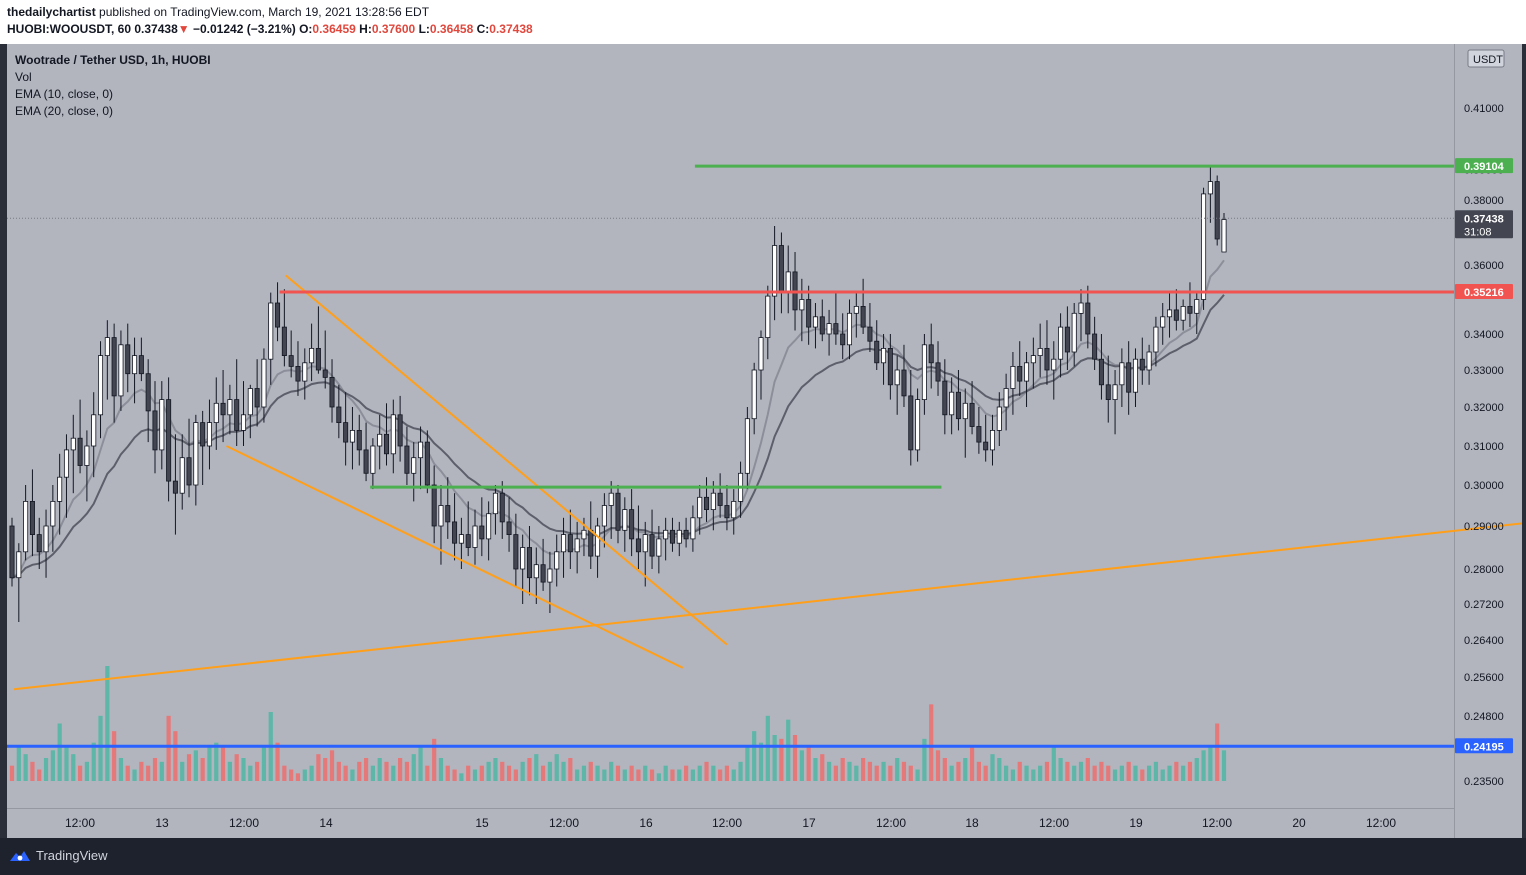 The height and width of the screenshot is (875, 1526). Describe the element at coordinates (64, 94) in the screenshot. I see `legend-ema10: EMA (10, close, 0)` at that location.